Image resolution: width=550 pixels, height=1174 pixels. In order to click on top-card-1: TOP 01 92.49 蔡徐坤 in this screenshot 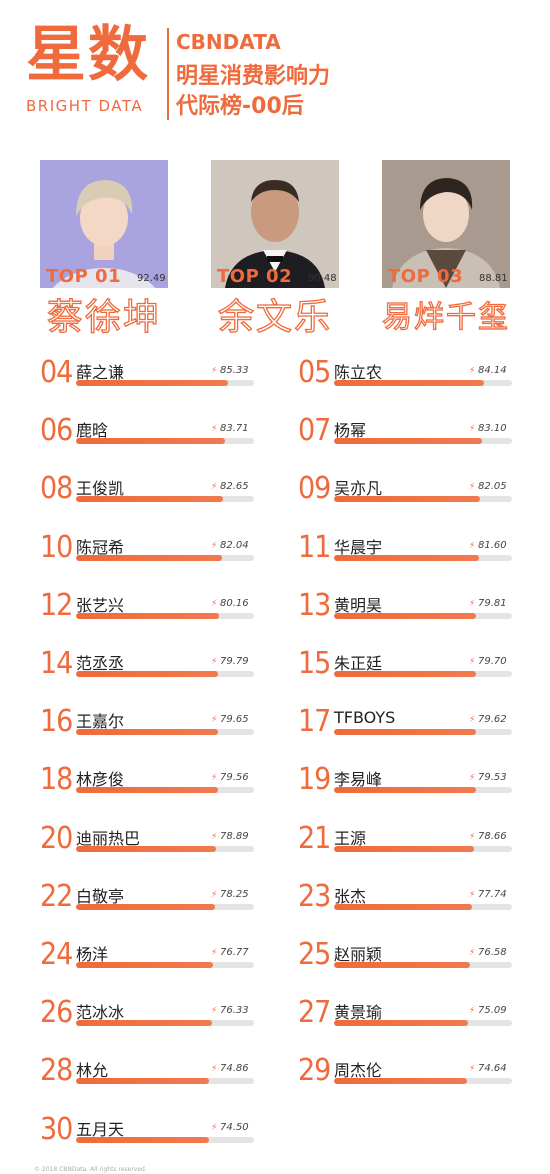, I will do `click(104, 249)`.